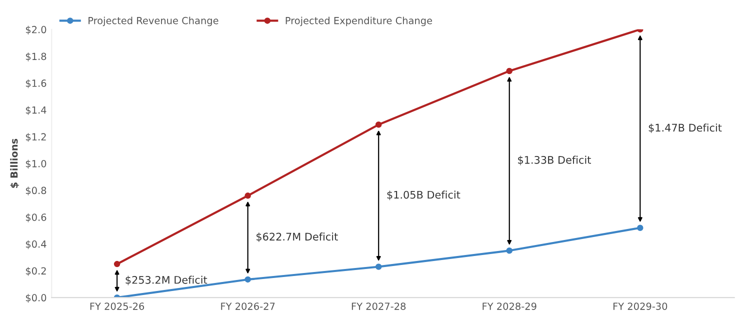 The image size is (738, 327). Describe the element at coordinates (36, 245) in the screenshot. I see `y-tick-label: $0.4` at that location.